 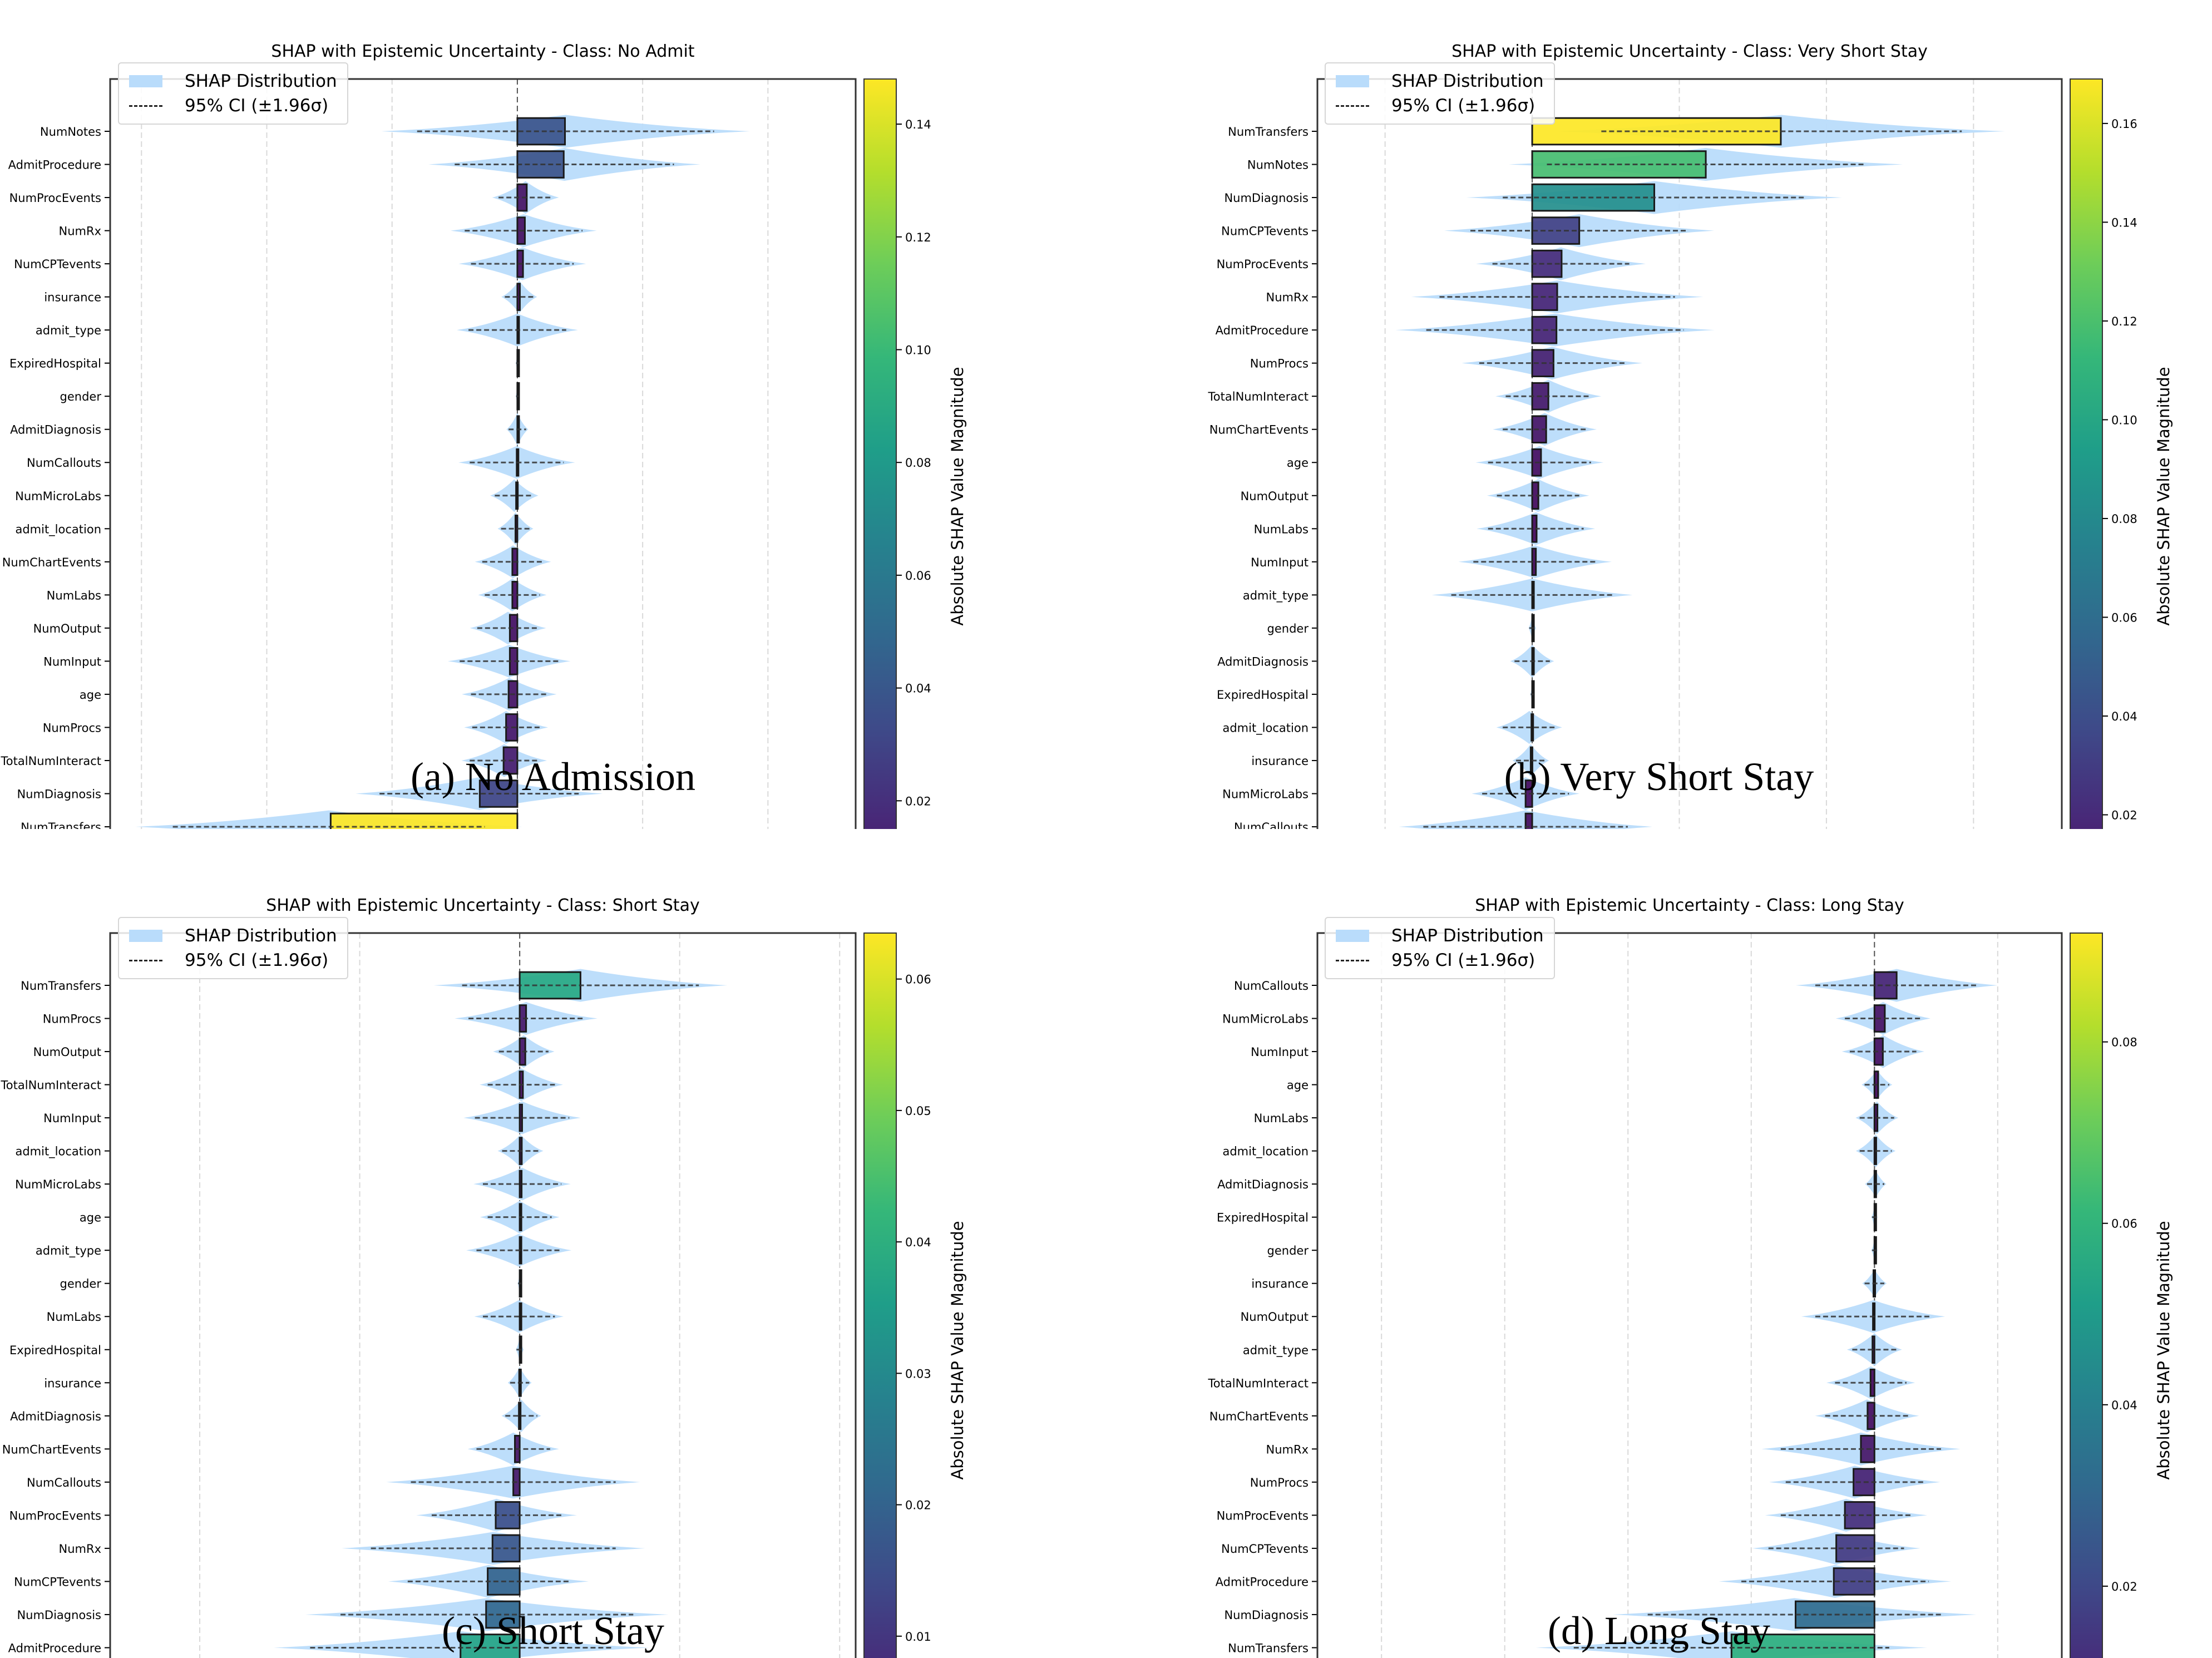 What do you see at coordinates (81, 1549) in the screenshot?
I see `y-tick-label: NumRx` at bounding box center [81, 1549].